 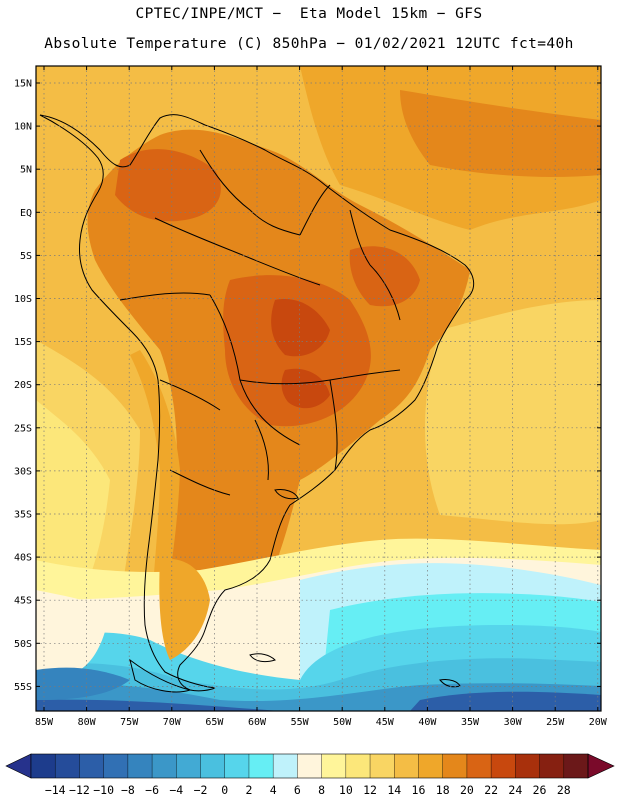 What do you see at coordinates (601, 766) in the screenshot?
I see `colorbar-arrow-right` at bounding box center [601, 766].